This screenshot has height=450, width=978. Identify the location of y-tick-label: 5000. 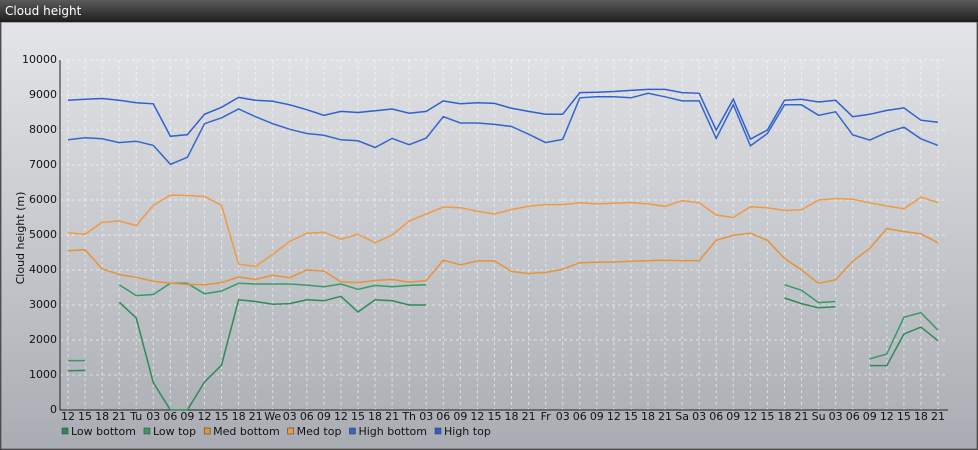
(43, 234).